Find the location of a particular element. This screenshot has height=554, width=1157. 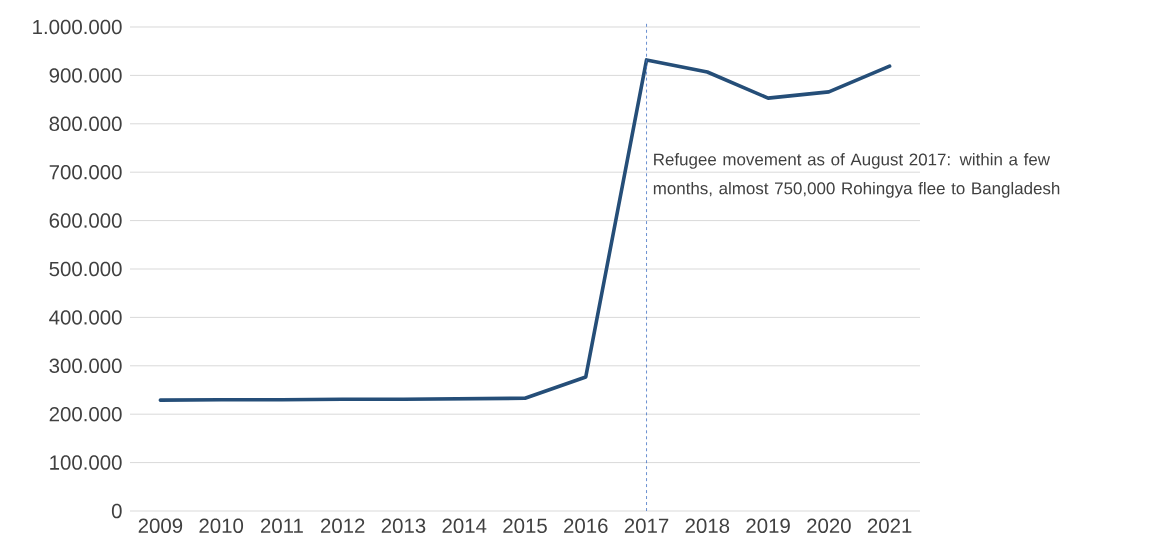

x-tick-label: 2009 is located at coordinates (160, 525).